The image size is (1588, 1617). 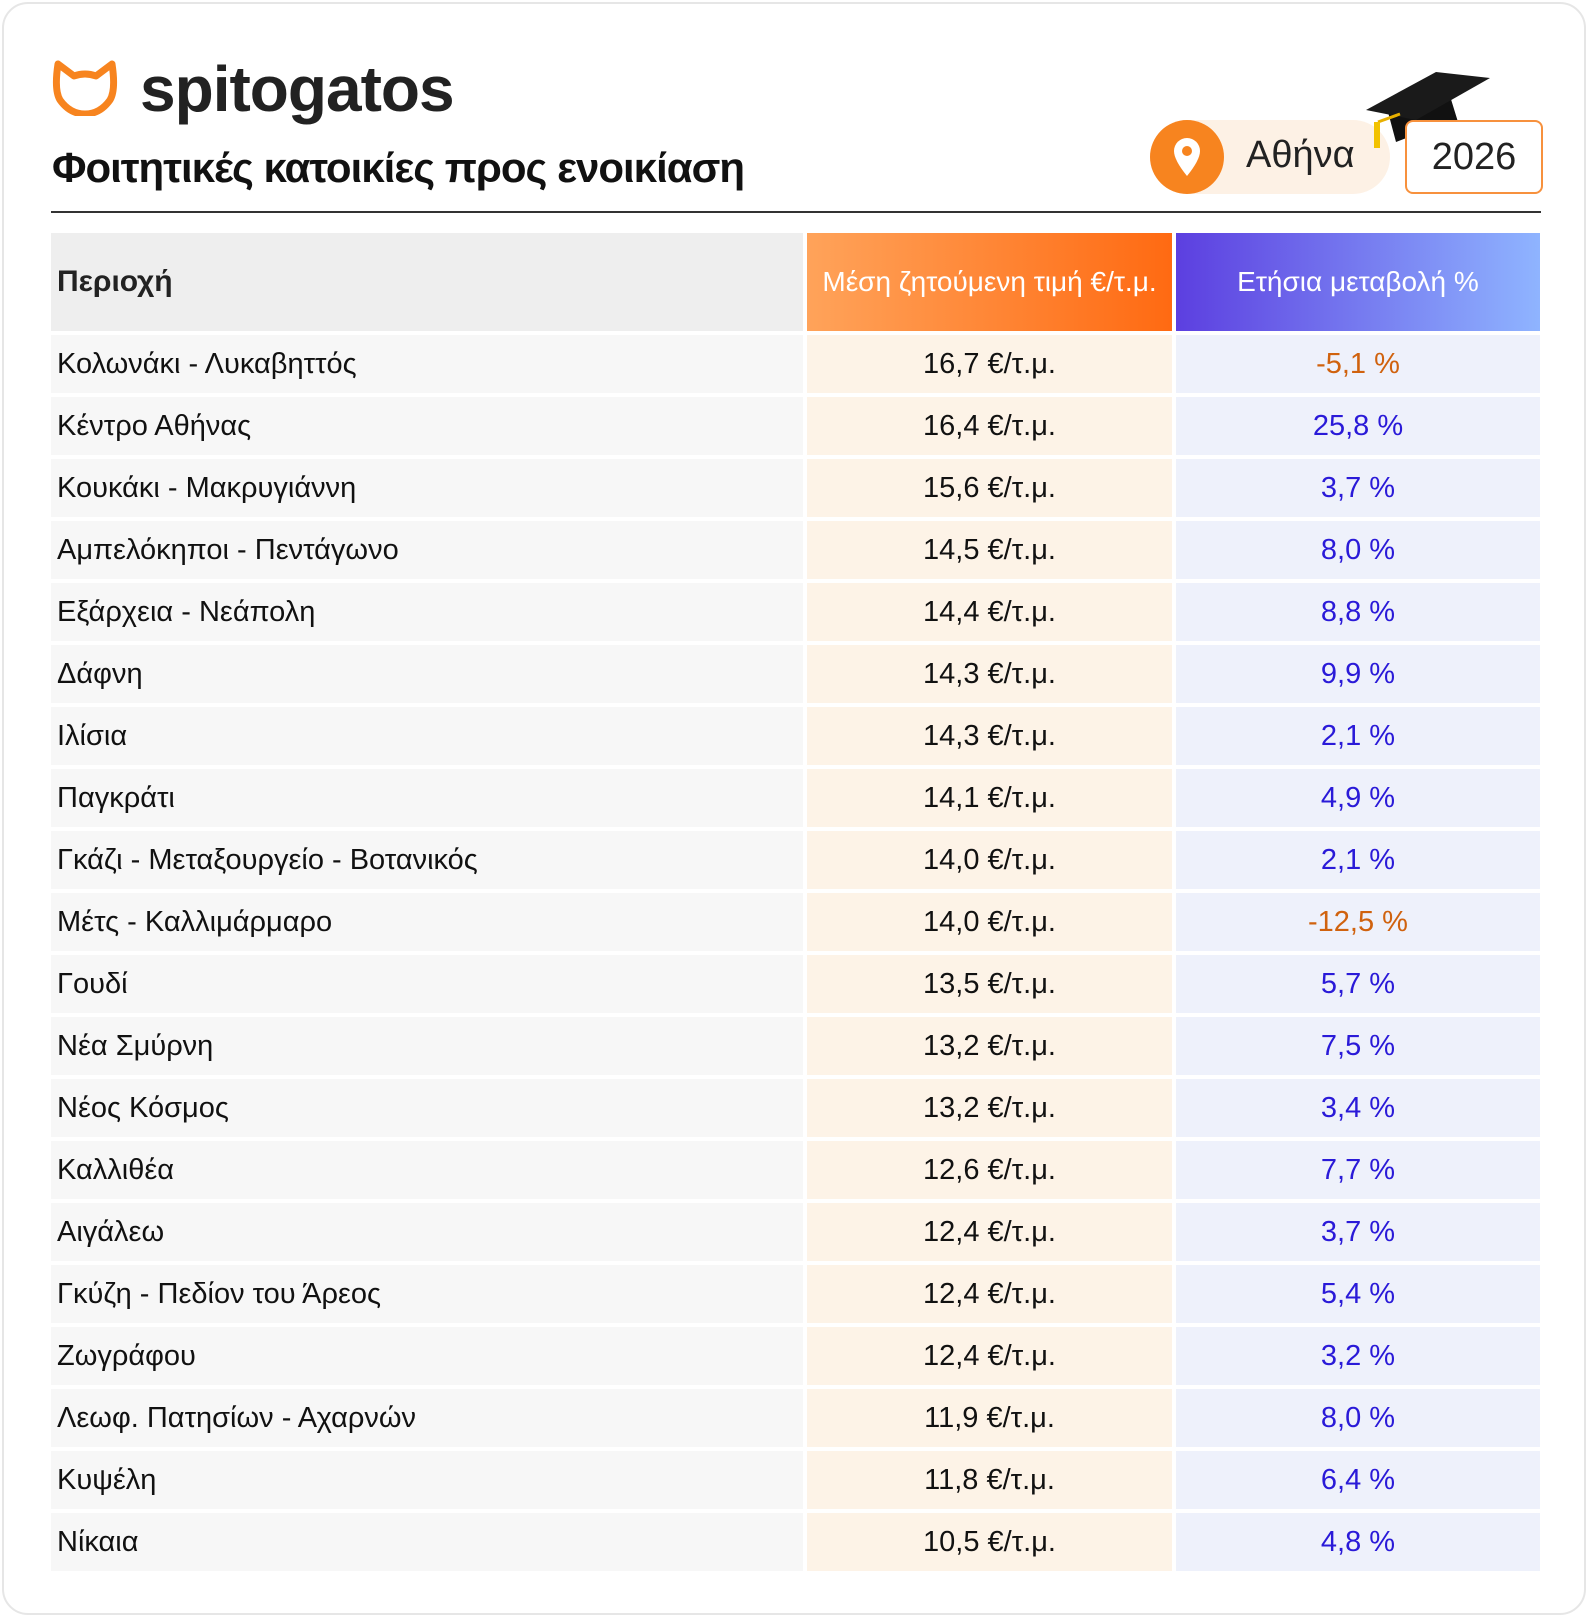 I want to click on area: Κέντρο Αθήνας, so click(x=427, y=426).